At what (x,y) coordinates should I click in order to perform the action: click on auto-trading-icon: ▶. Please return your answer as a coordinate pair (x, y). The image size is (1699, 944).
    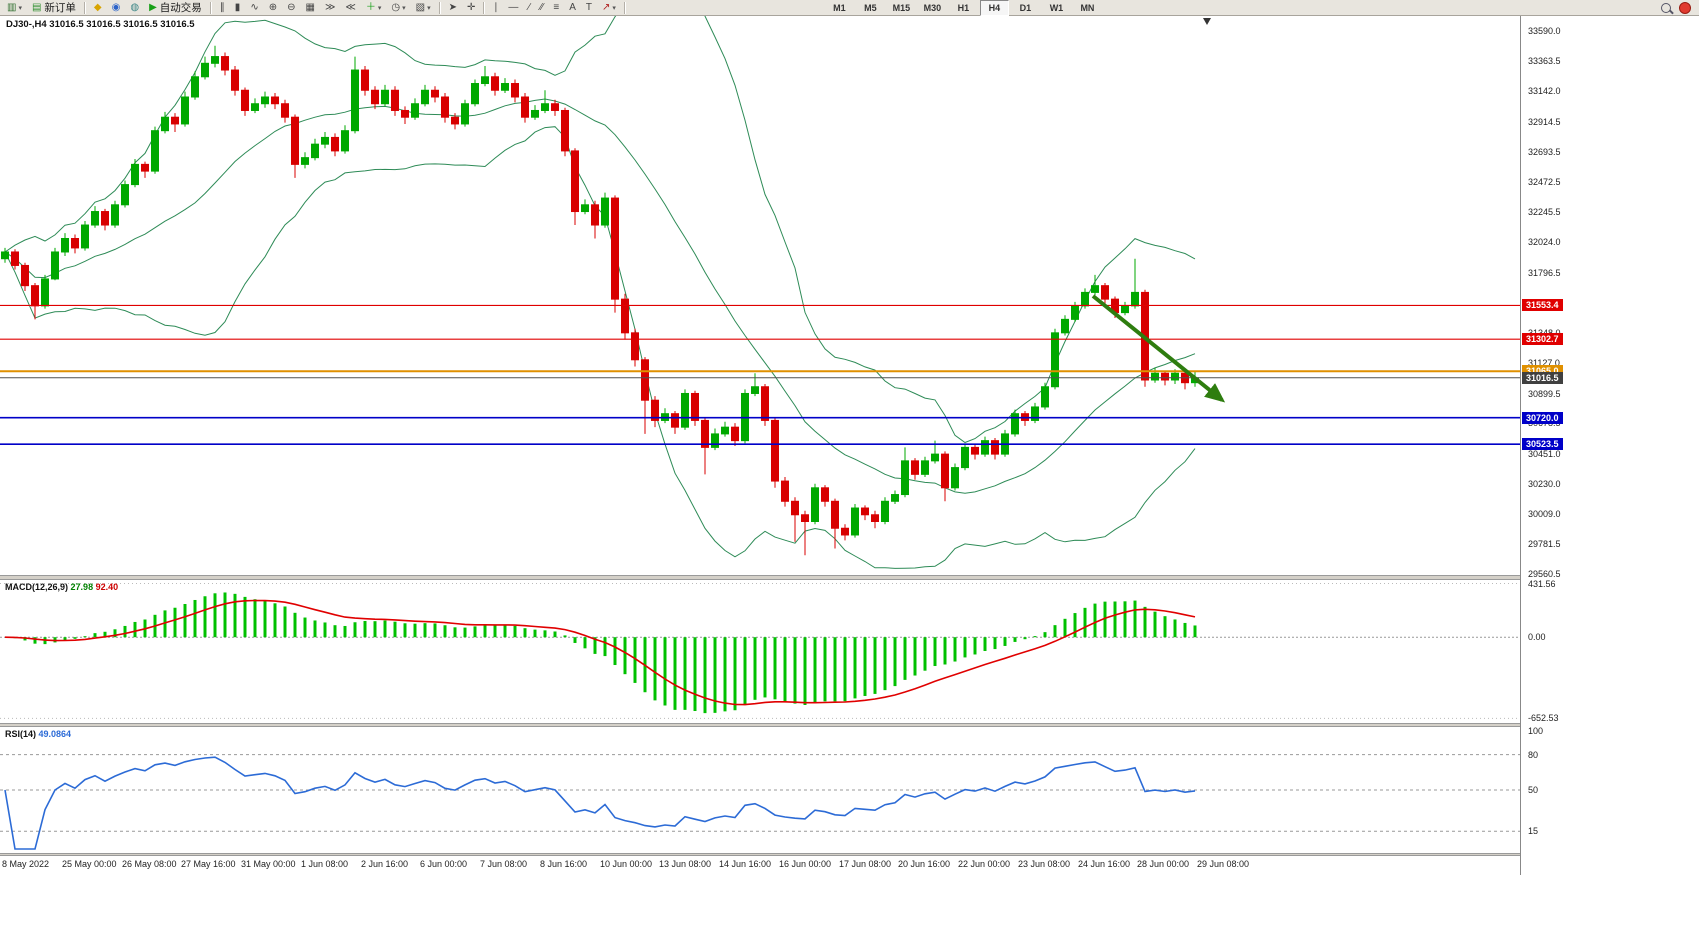
    Looking at the image, I should click on (153, 7).